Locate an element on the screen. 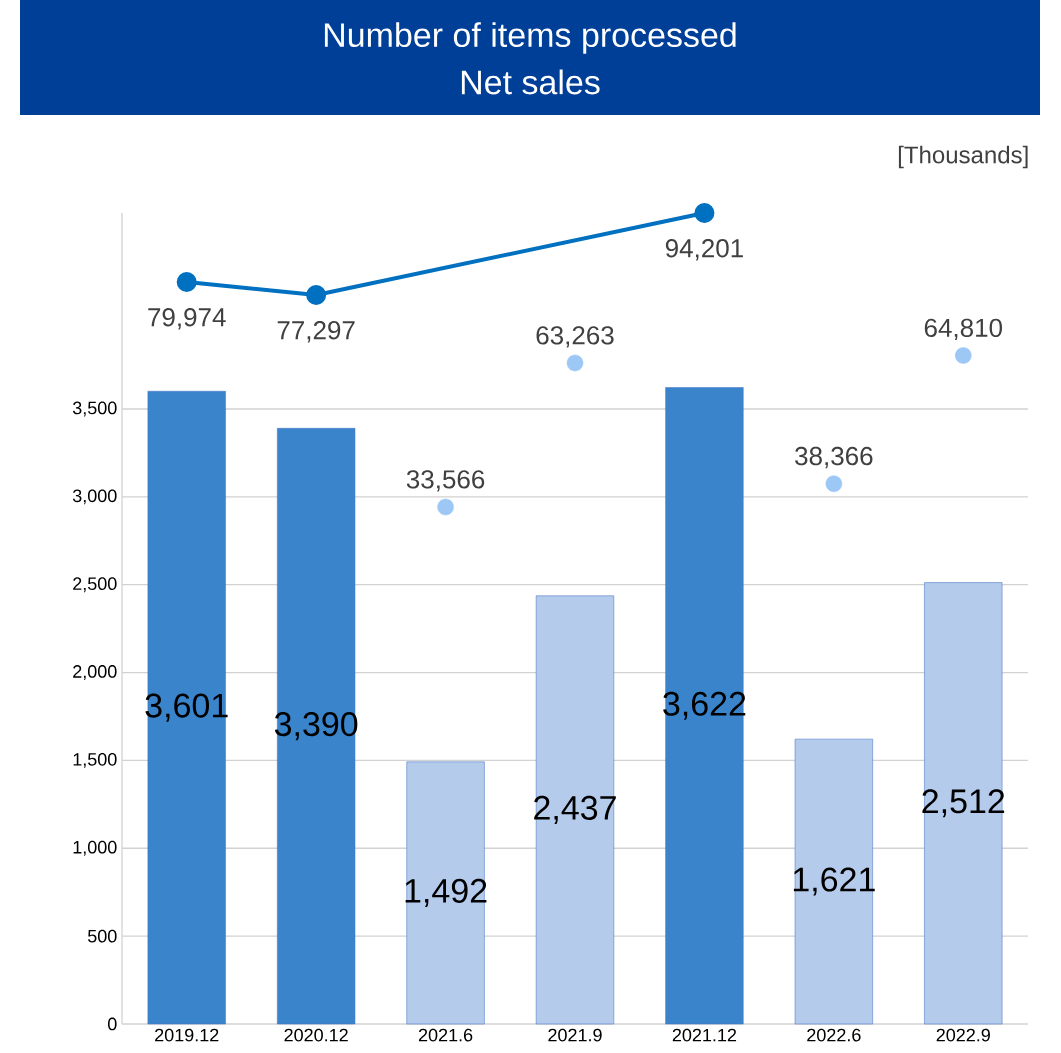 This screenshot has height=1053, width=1061. y-tick-label: 1,000 is located at coordinates (95, 848).